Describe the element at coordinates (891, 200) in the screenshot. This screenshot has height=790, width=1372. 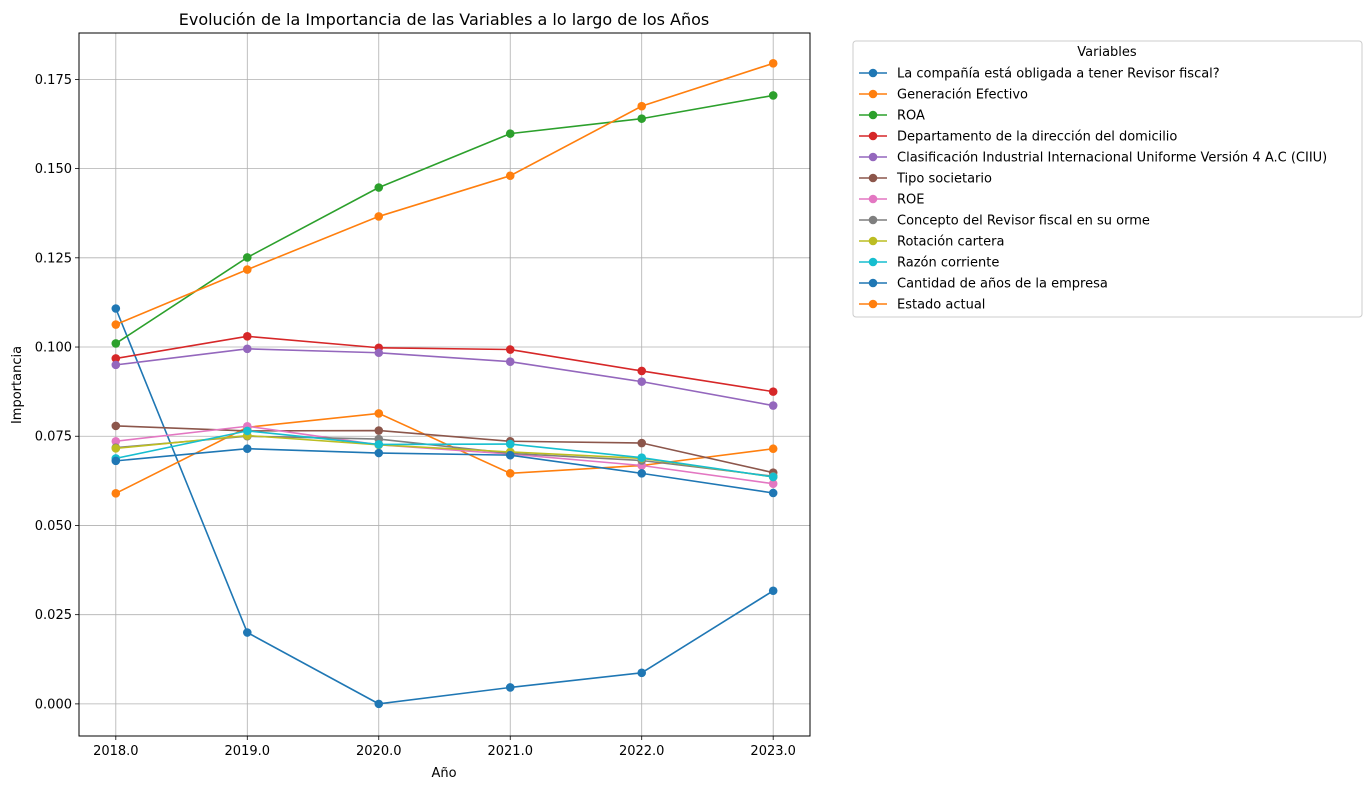
I see `legend-item: ROE` at that location.